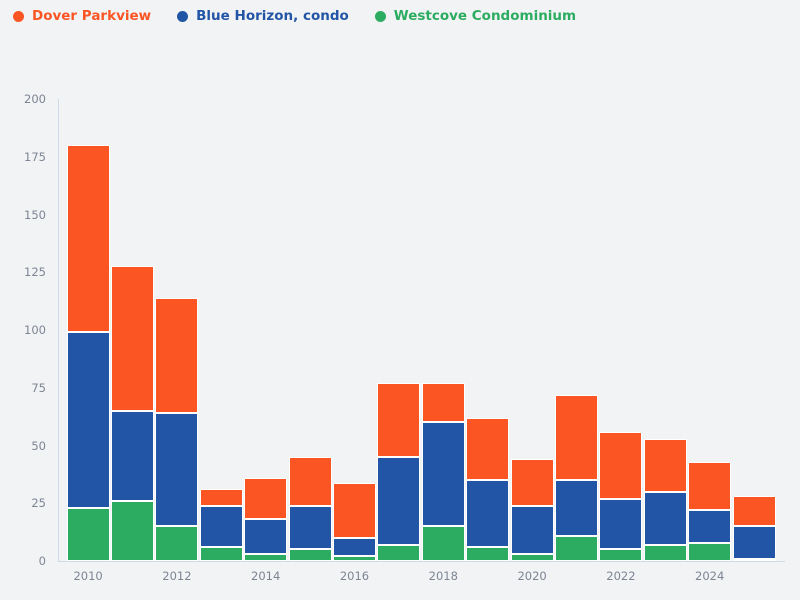 The image size is (800, 600). What do you see at coordinates (421, 561) in the screenshot?
I see `x-axis-line` at bounding box center [421, 561].